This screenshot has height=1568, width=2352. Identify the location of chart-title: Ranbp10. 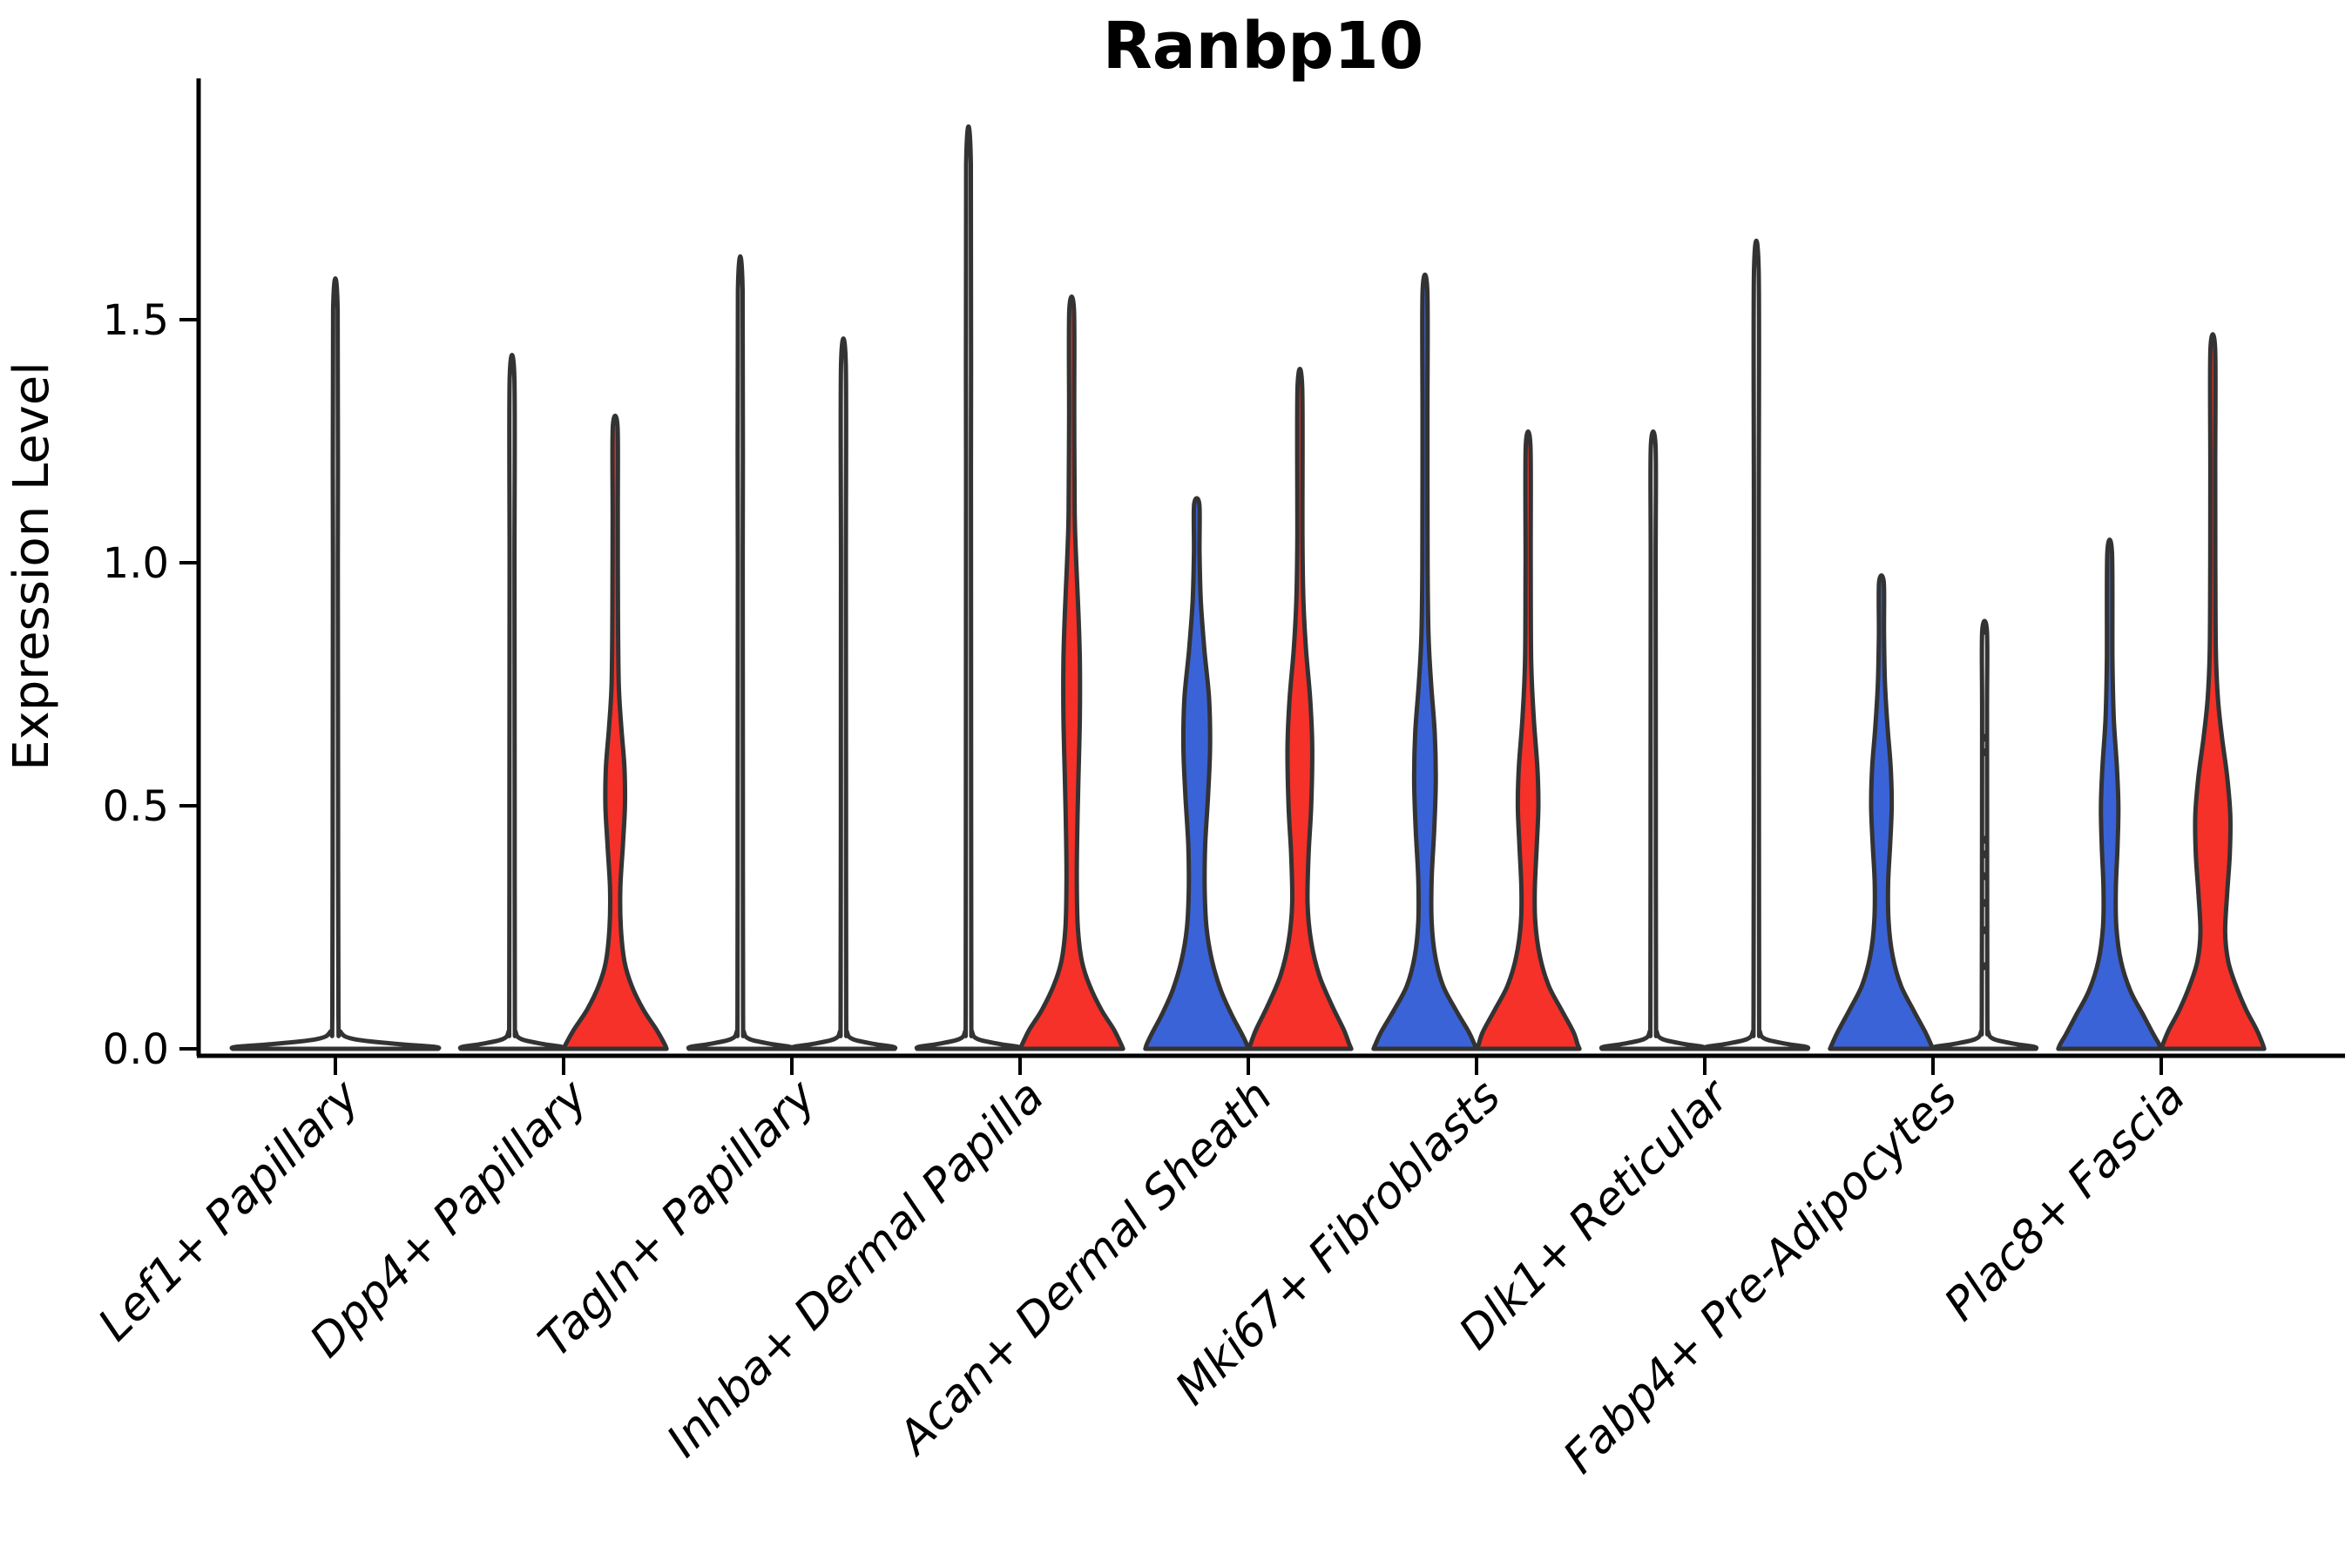
(1263, 46).